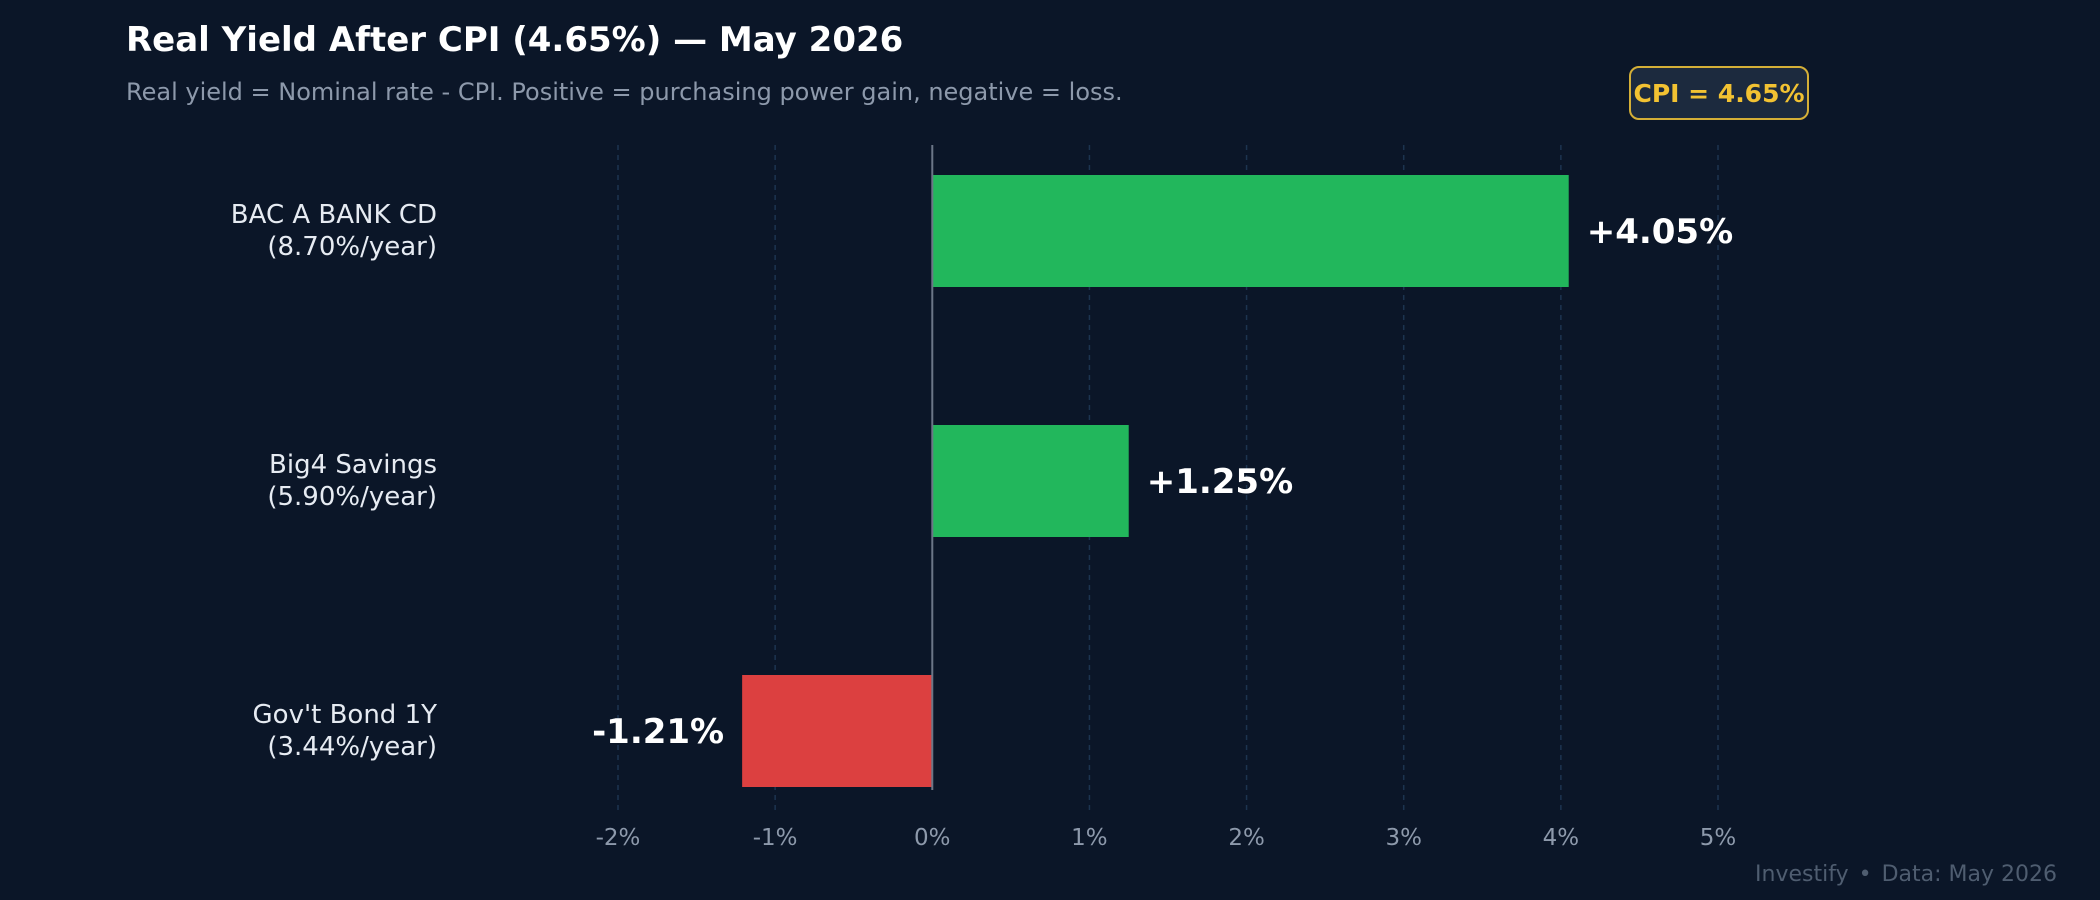 This screenshot has height=900, width=2100. Describe the element at coordinates (352, 247) in the screenshot. I see `category-label-line: (8.70%/year)` at that location.